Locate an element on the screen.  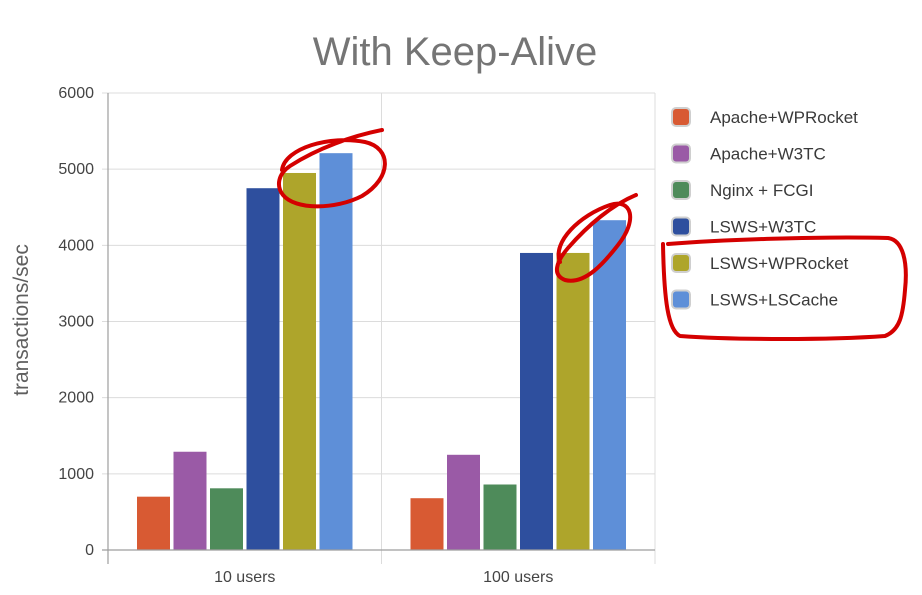
bar-lsws-lscache-100-users is located at coordinates (609, 385).